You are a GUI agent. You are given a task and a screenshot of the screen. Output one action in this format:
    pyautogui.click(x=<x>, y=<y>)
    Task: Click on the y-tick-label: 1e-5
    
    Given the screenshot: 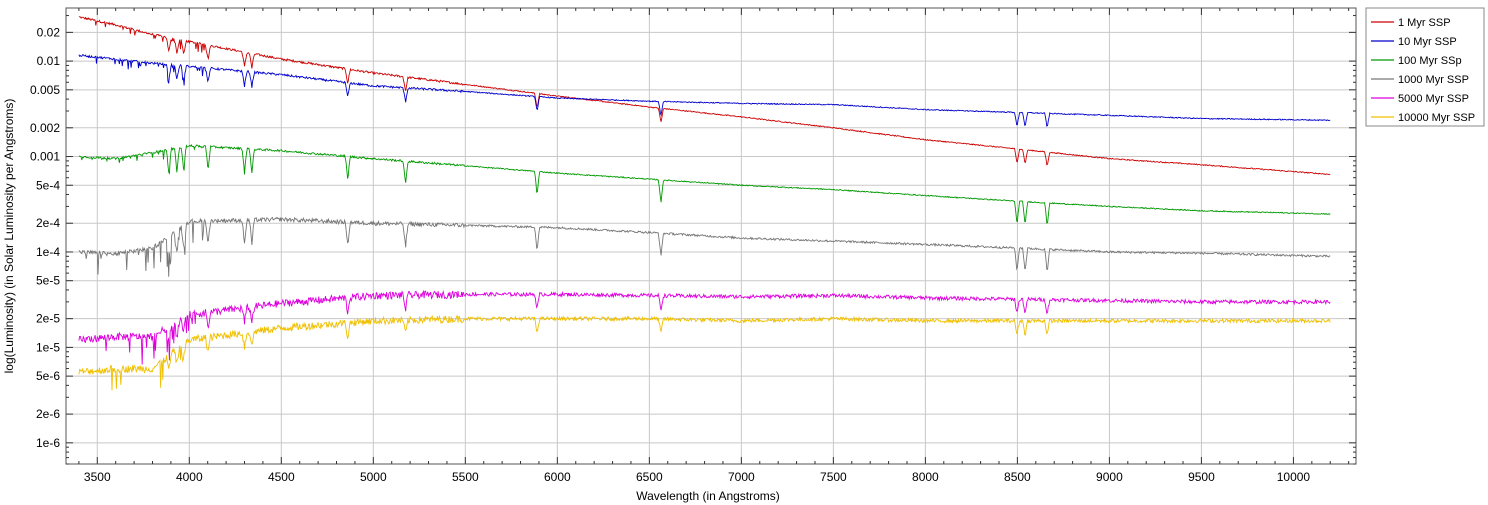 What is the action you would take?
    pyautogui.click(x=48, y=347)
    